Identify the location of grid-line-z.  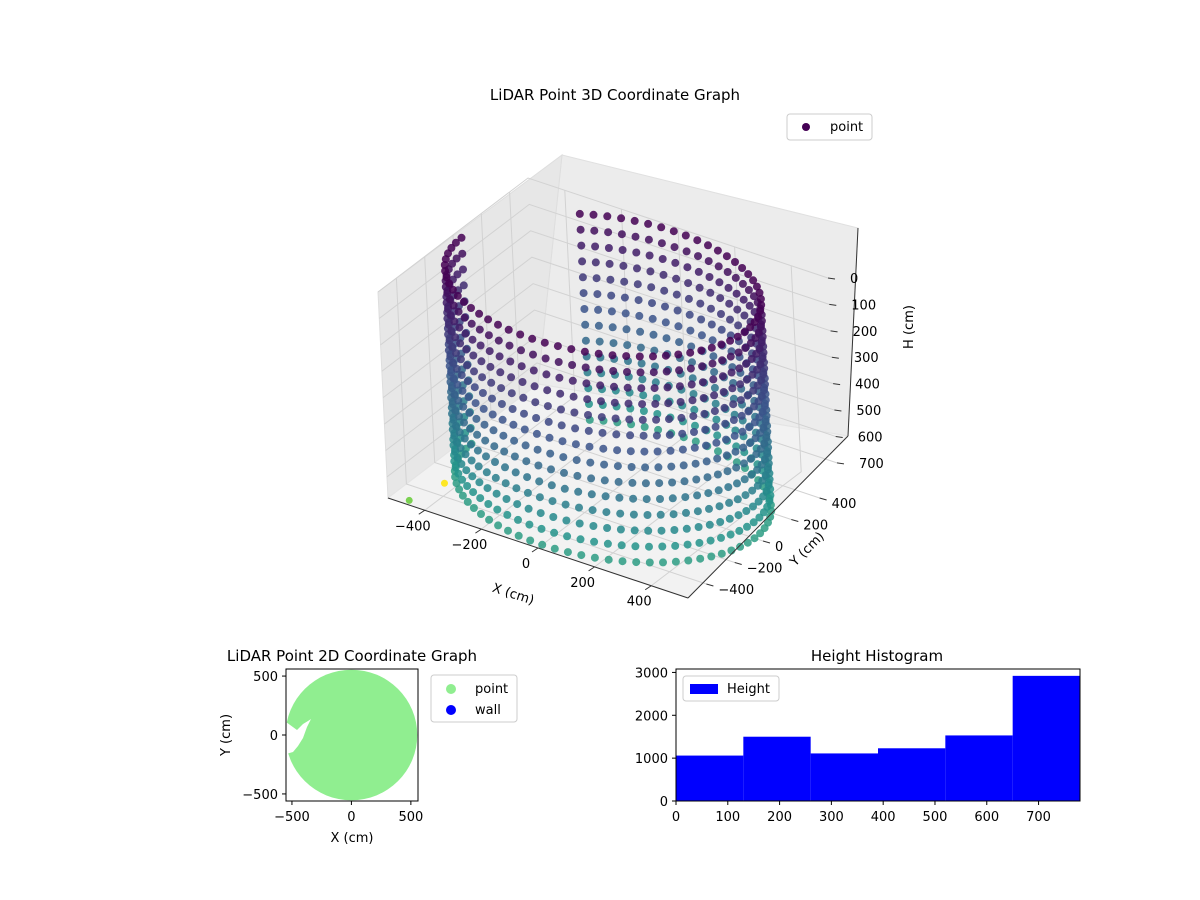
(605, 288).